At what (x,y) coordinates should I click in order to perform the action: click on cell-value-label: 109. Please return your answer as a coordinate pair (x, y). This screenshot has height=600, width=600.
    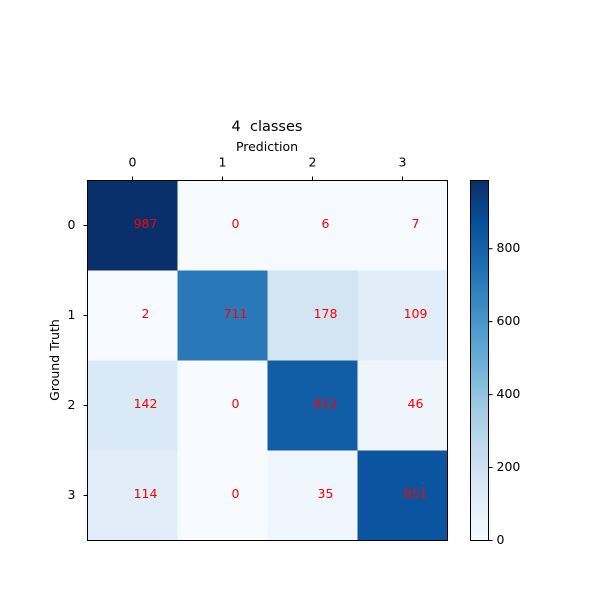
    Looking at the image, I should click on (416, 313).